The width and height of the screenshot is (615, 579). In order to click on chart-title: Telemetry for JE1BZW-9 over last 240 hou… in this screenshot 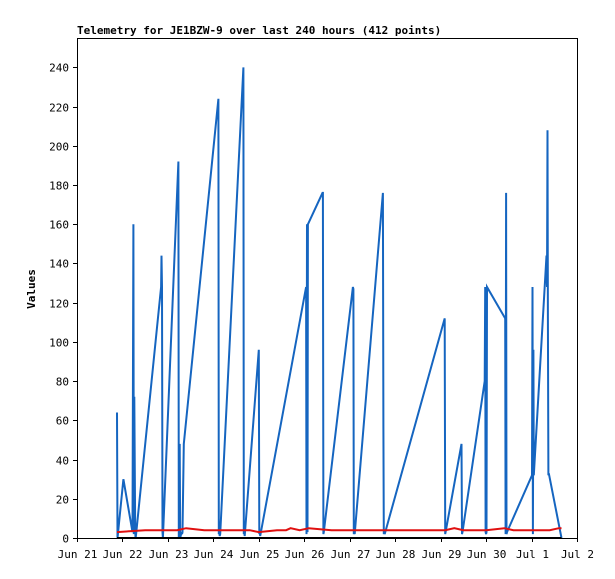, I will do `click(259, 30)`.